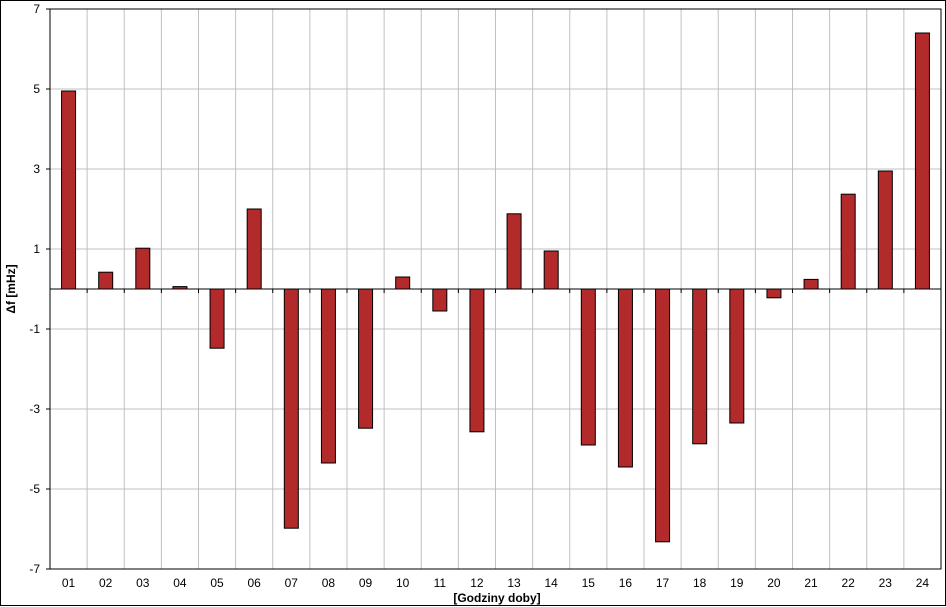 This screenshot has height=607, width=946. Describe the element at coordinates (923, 583) in the screenshot. I see `x-tick-label: 24` at that location.